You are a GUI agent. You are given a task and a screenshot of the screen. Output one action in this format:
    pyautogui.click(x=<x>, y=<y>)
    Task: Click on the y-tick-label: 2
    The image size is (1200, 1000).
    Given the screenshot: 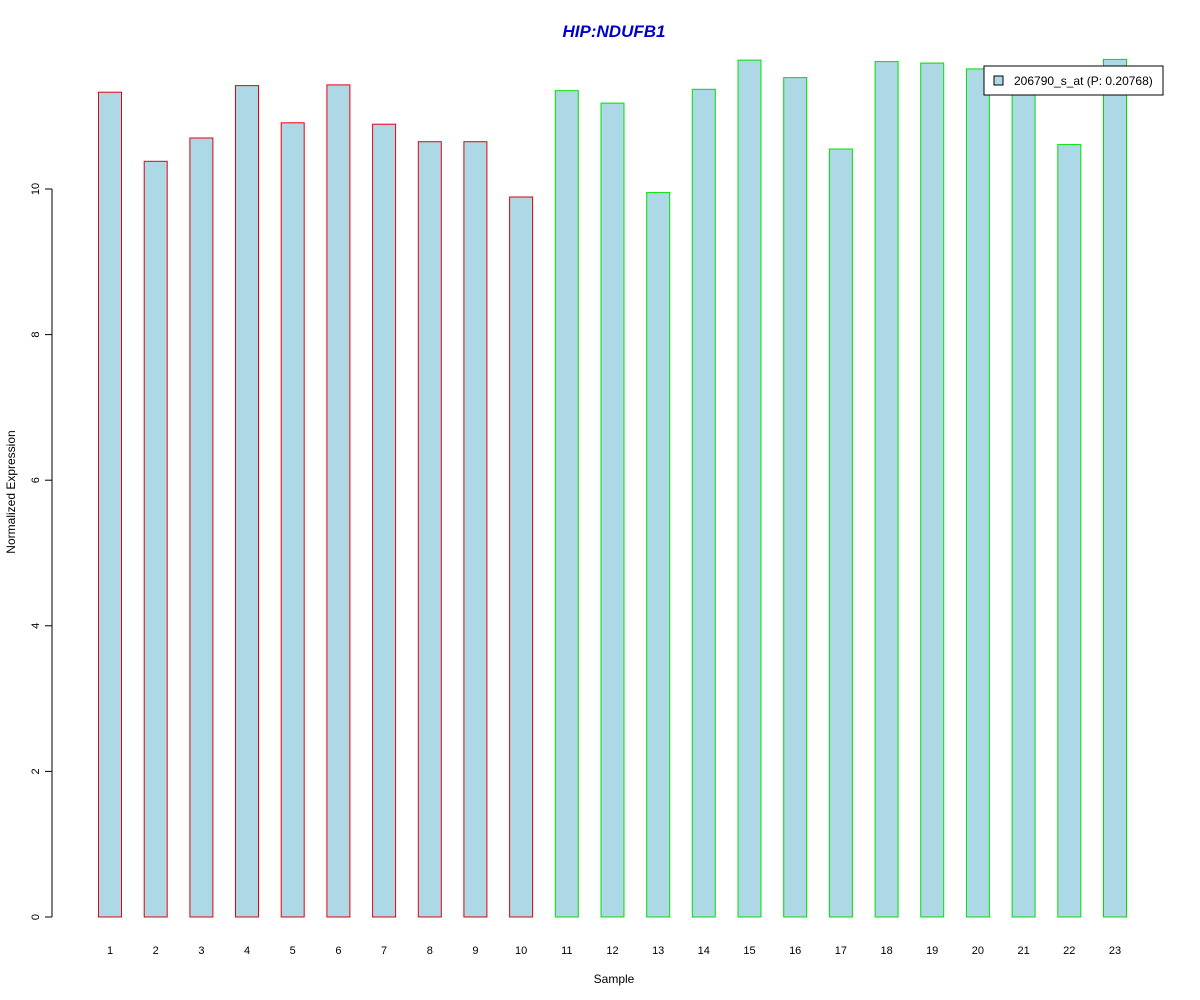 What is the action you would take?
    pyautogui.click(x=36, y=771)
    